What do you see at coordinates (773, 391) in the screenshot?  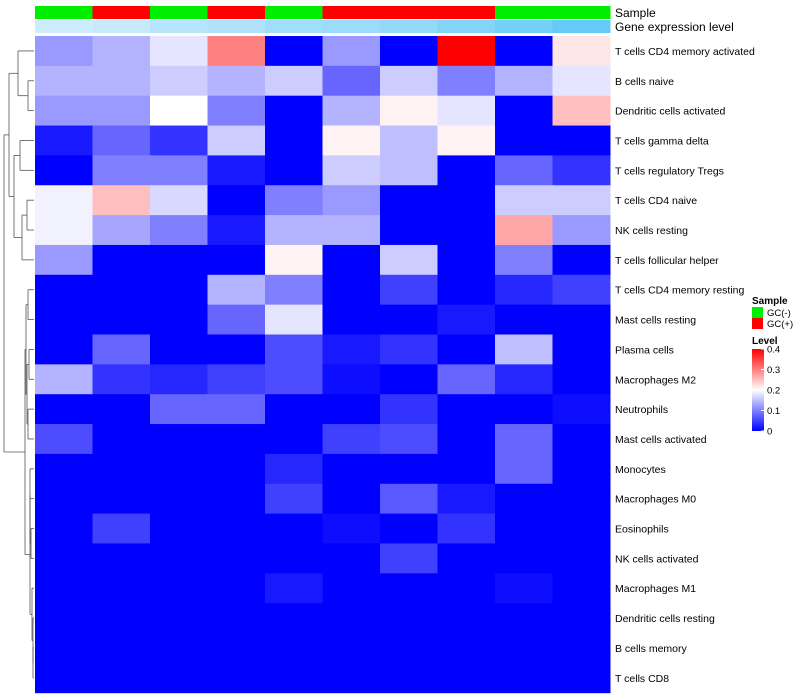 I see `legend-level-tick-label: 0.2` at bounding box center [773, 391].